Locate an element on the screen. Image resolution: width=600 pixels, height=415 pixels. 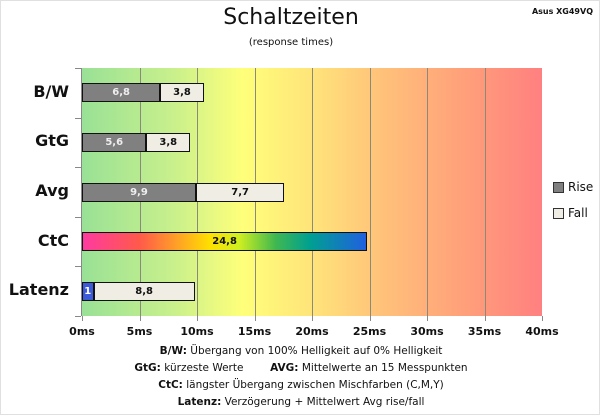
note-label: AVG: is located at coordinates (284, 368).